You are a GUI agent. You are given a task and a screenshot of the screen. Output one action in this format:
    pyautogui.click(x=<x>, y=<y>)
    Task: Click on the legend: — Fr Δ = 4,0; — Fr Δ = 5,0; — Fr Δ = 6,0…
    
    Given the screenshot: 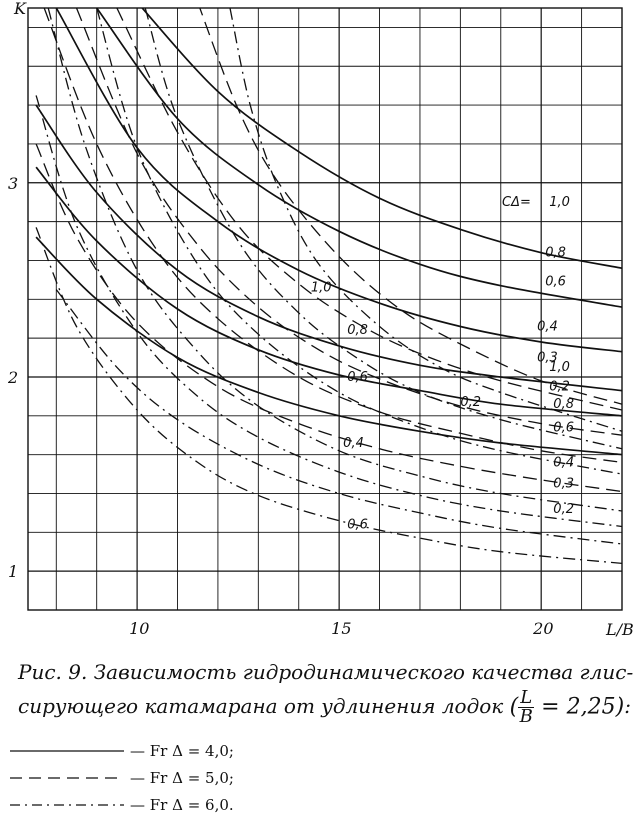 What is the action you would take?
    pyautogui.click(x=208, y=777)
    